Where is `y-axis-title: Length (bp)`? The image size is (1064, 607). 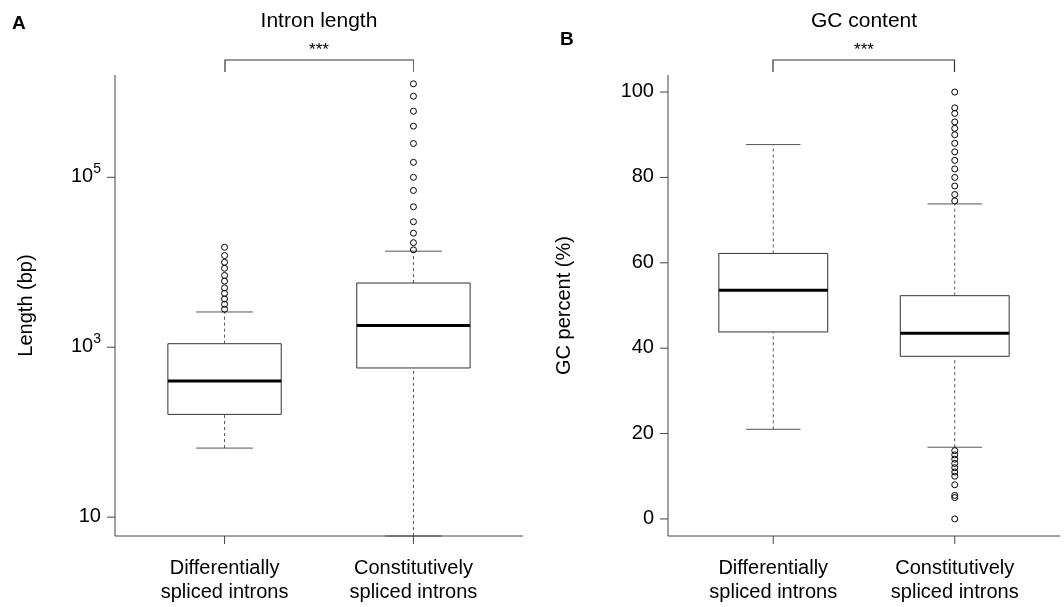
y-axis-title: Length (bp) is located at coordinates (25, 305).